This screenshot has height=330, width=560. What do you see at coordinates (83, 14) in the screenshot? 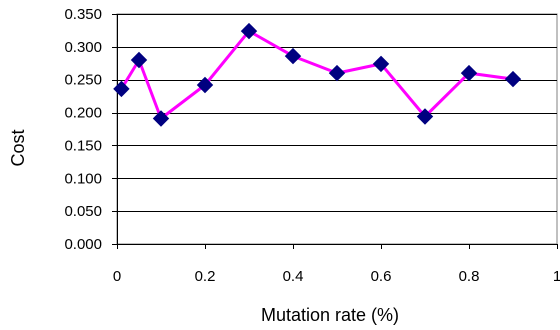
I see `y-tick-label: 0.350` at bounding box center [83, 14].